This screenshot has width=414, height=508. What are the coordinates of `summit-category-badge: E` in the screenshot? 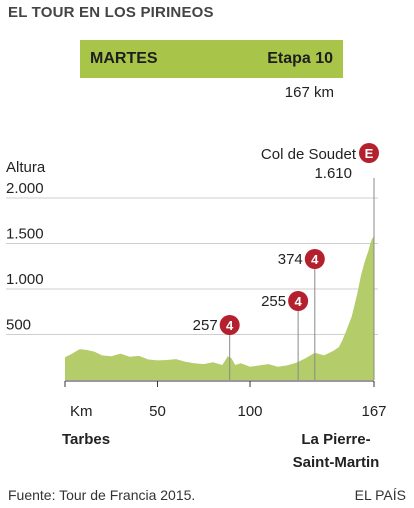 It's located at (369, 153).